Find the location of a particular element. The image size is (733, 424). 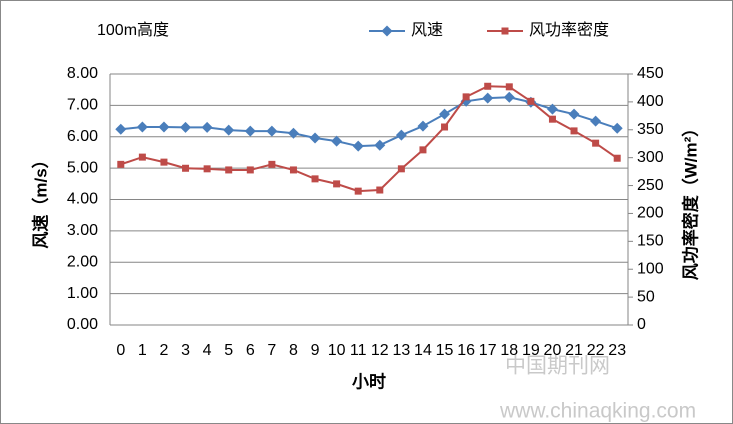

legend-label: 风速 is located at coordinates (427, 30).